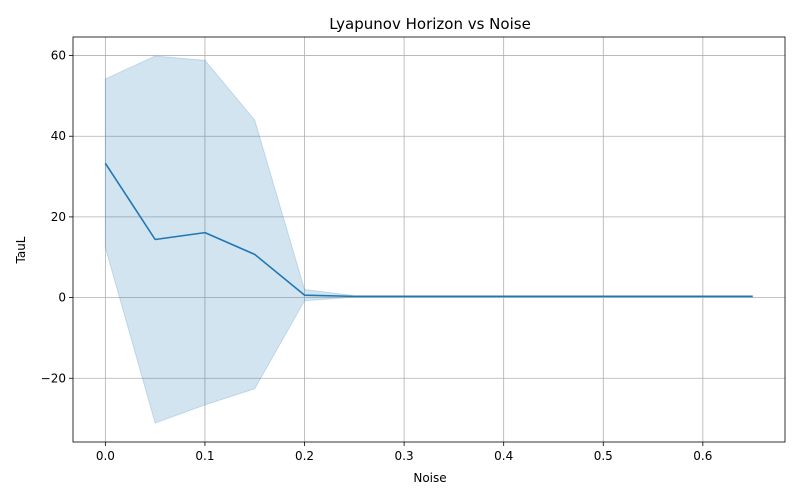 The width and height of the screenshot is (800, 500). Describe the element at coordinates (62, 298) in the screenshot. I see `y-tick-label: 0` at that location.